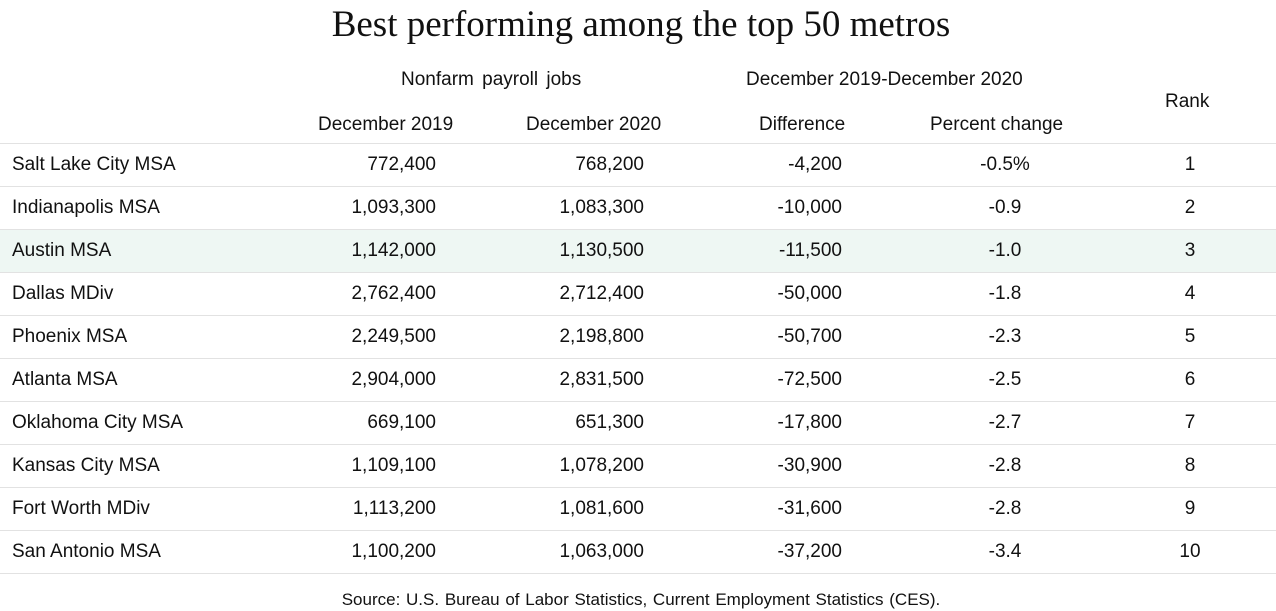 The height and width of the screenshot is (611, 1276). I want to click on percent-change: -3.4, so click(1005, 551).